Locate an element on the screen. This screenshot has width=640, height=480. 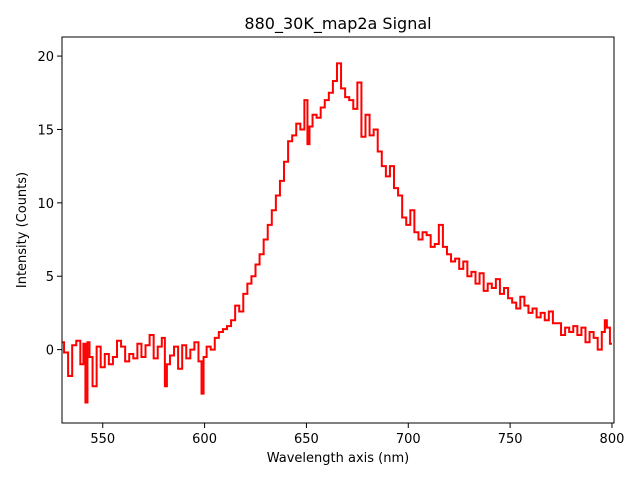
y-tick-label: 0 is located at coordinates (50, 351).